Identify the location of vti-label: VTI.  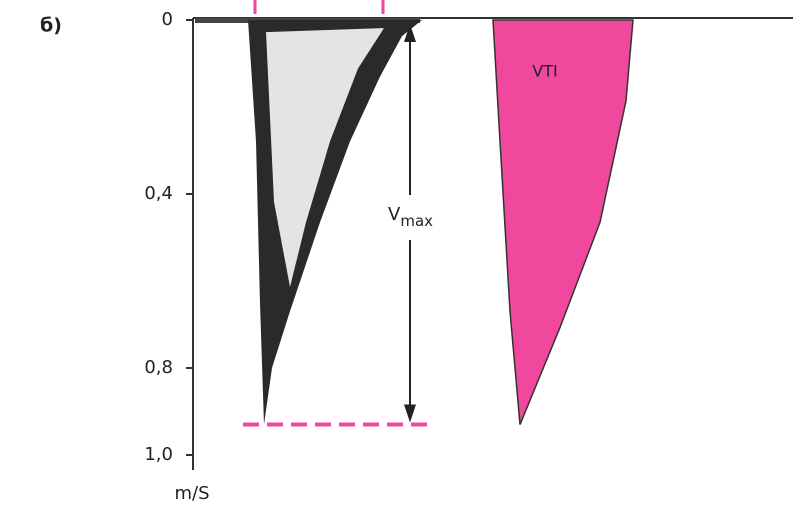
(544, 71).